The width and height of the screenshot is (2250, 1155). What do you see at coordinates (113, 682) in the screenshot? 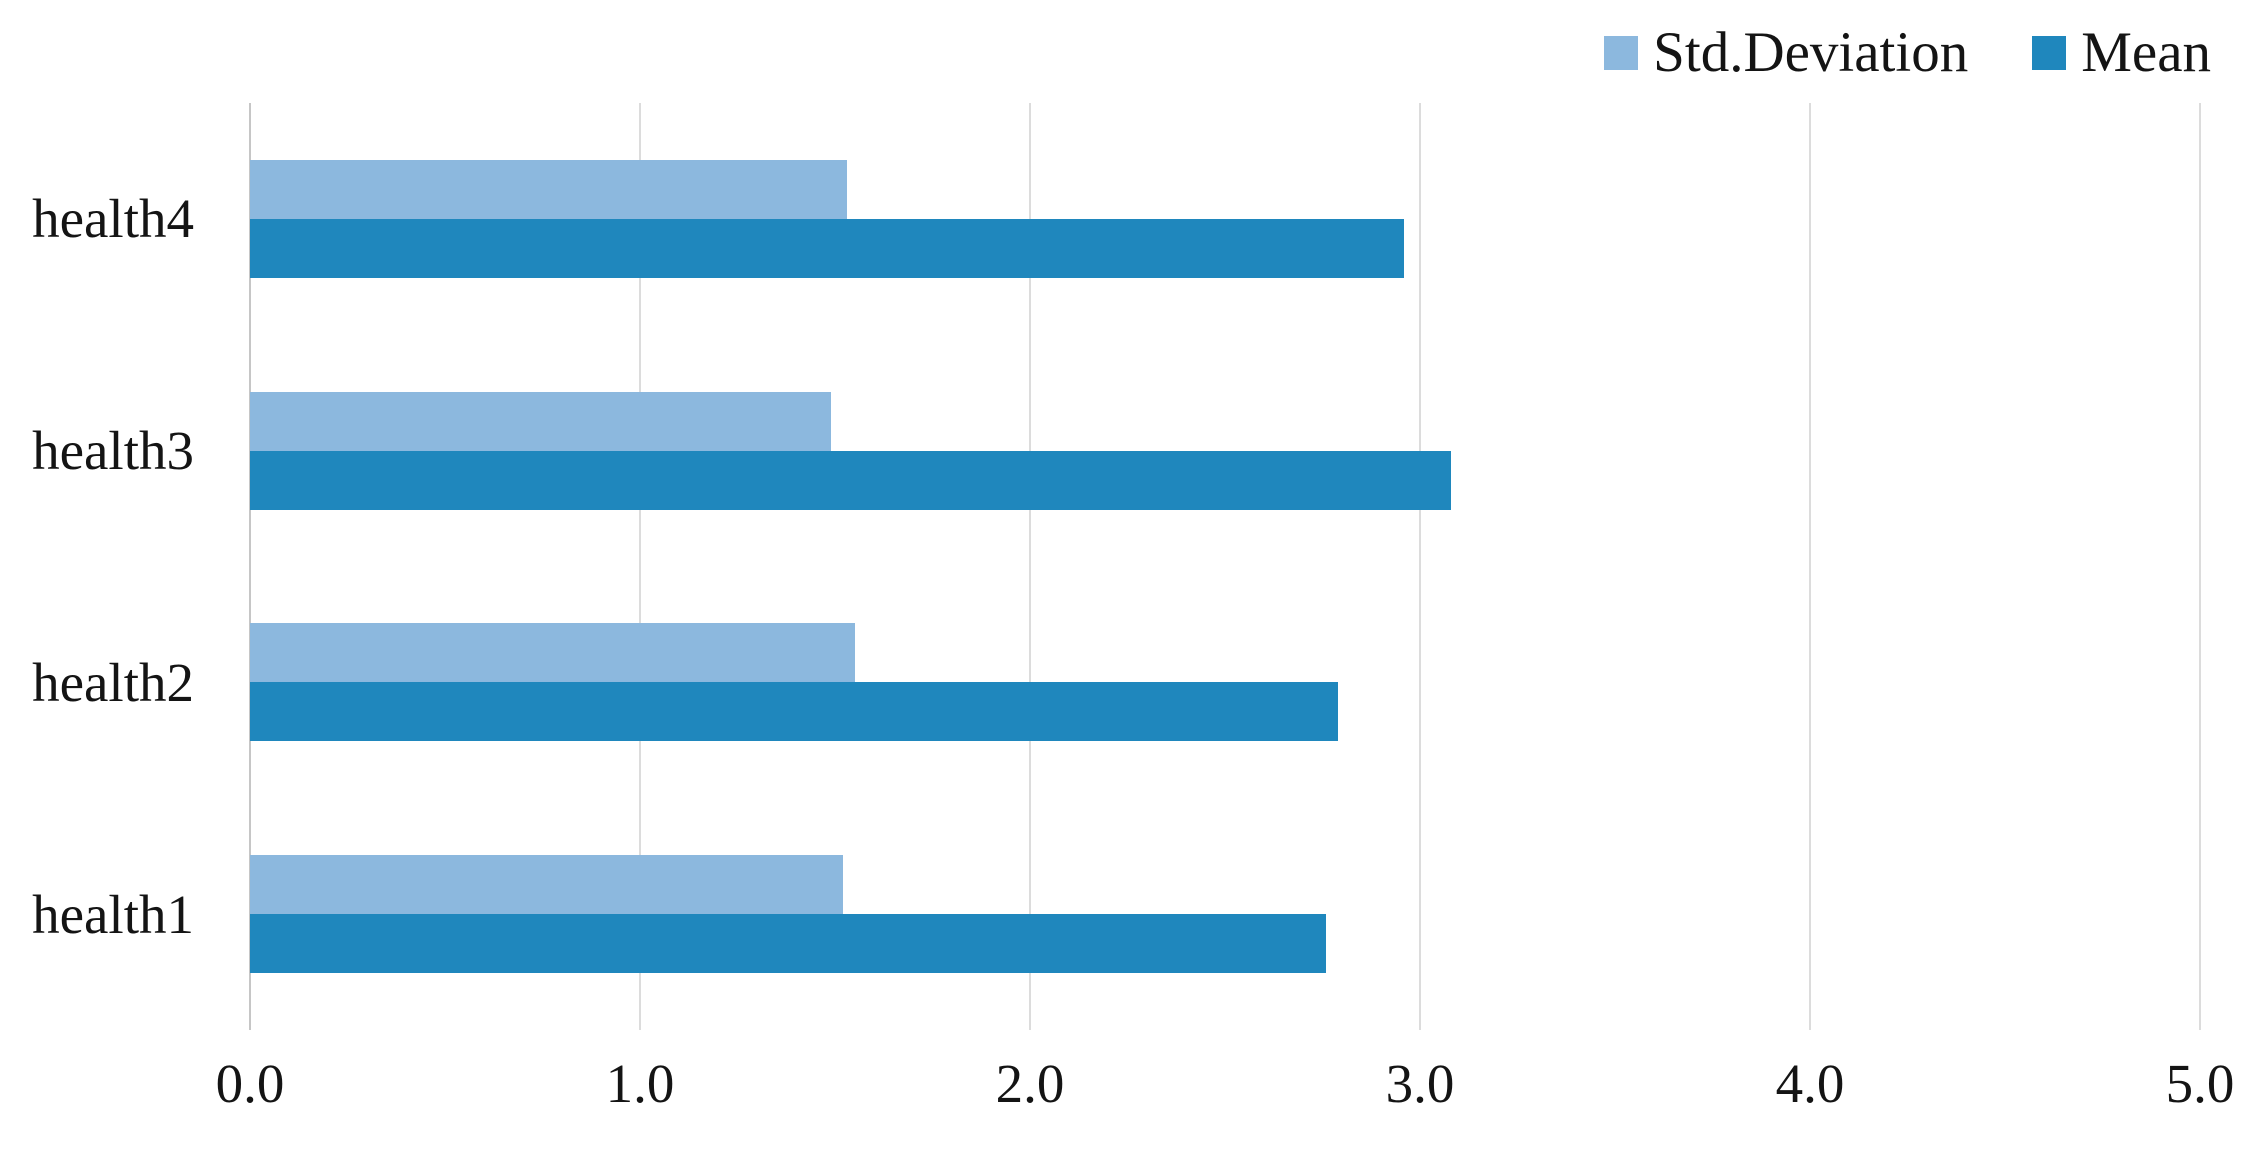
I see `category-label-health2: health2` at bounding box center [113, 682].